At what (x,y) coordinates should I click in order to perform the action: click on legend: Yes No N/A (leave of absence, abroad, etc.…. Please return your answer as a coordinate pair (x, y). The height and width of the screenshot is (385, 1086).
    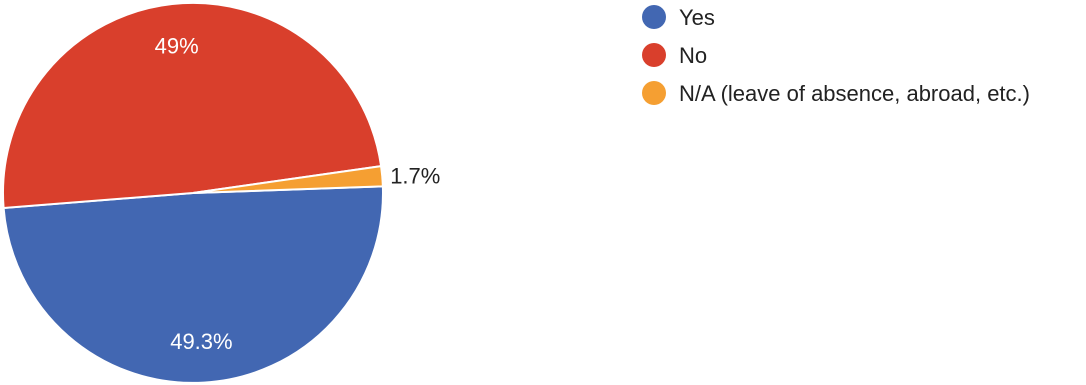
    Looking at the image, I should click on (836, 55).